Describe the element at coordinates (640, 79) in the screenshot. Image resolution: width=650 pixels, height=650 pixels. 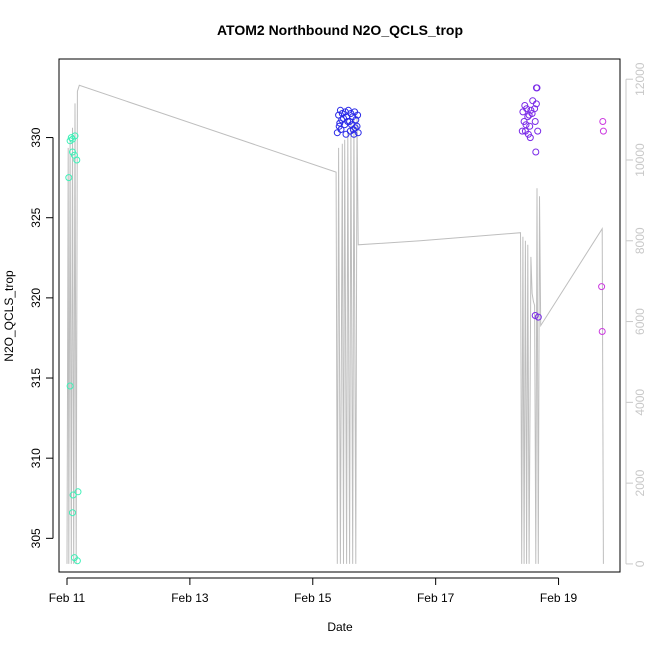
I see `y-right-tick-label: 12000` at that location.